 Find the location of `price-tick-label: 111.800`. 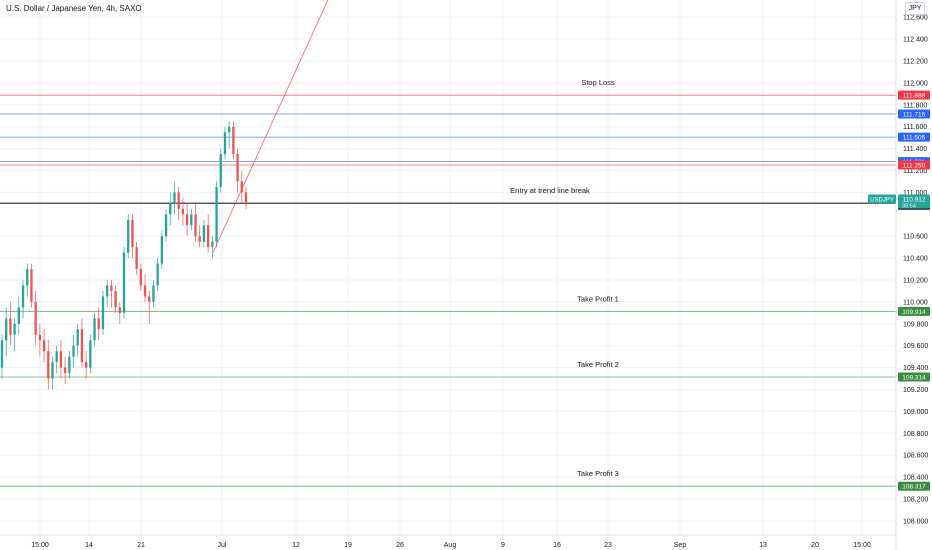

price-tick-label: 111.800 is located at coordinates (915, 105).